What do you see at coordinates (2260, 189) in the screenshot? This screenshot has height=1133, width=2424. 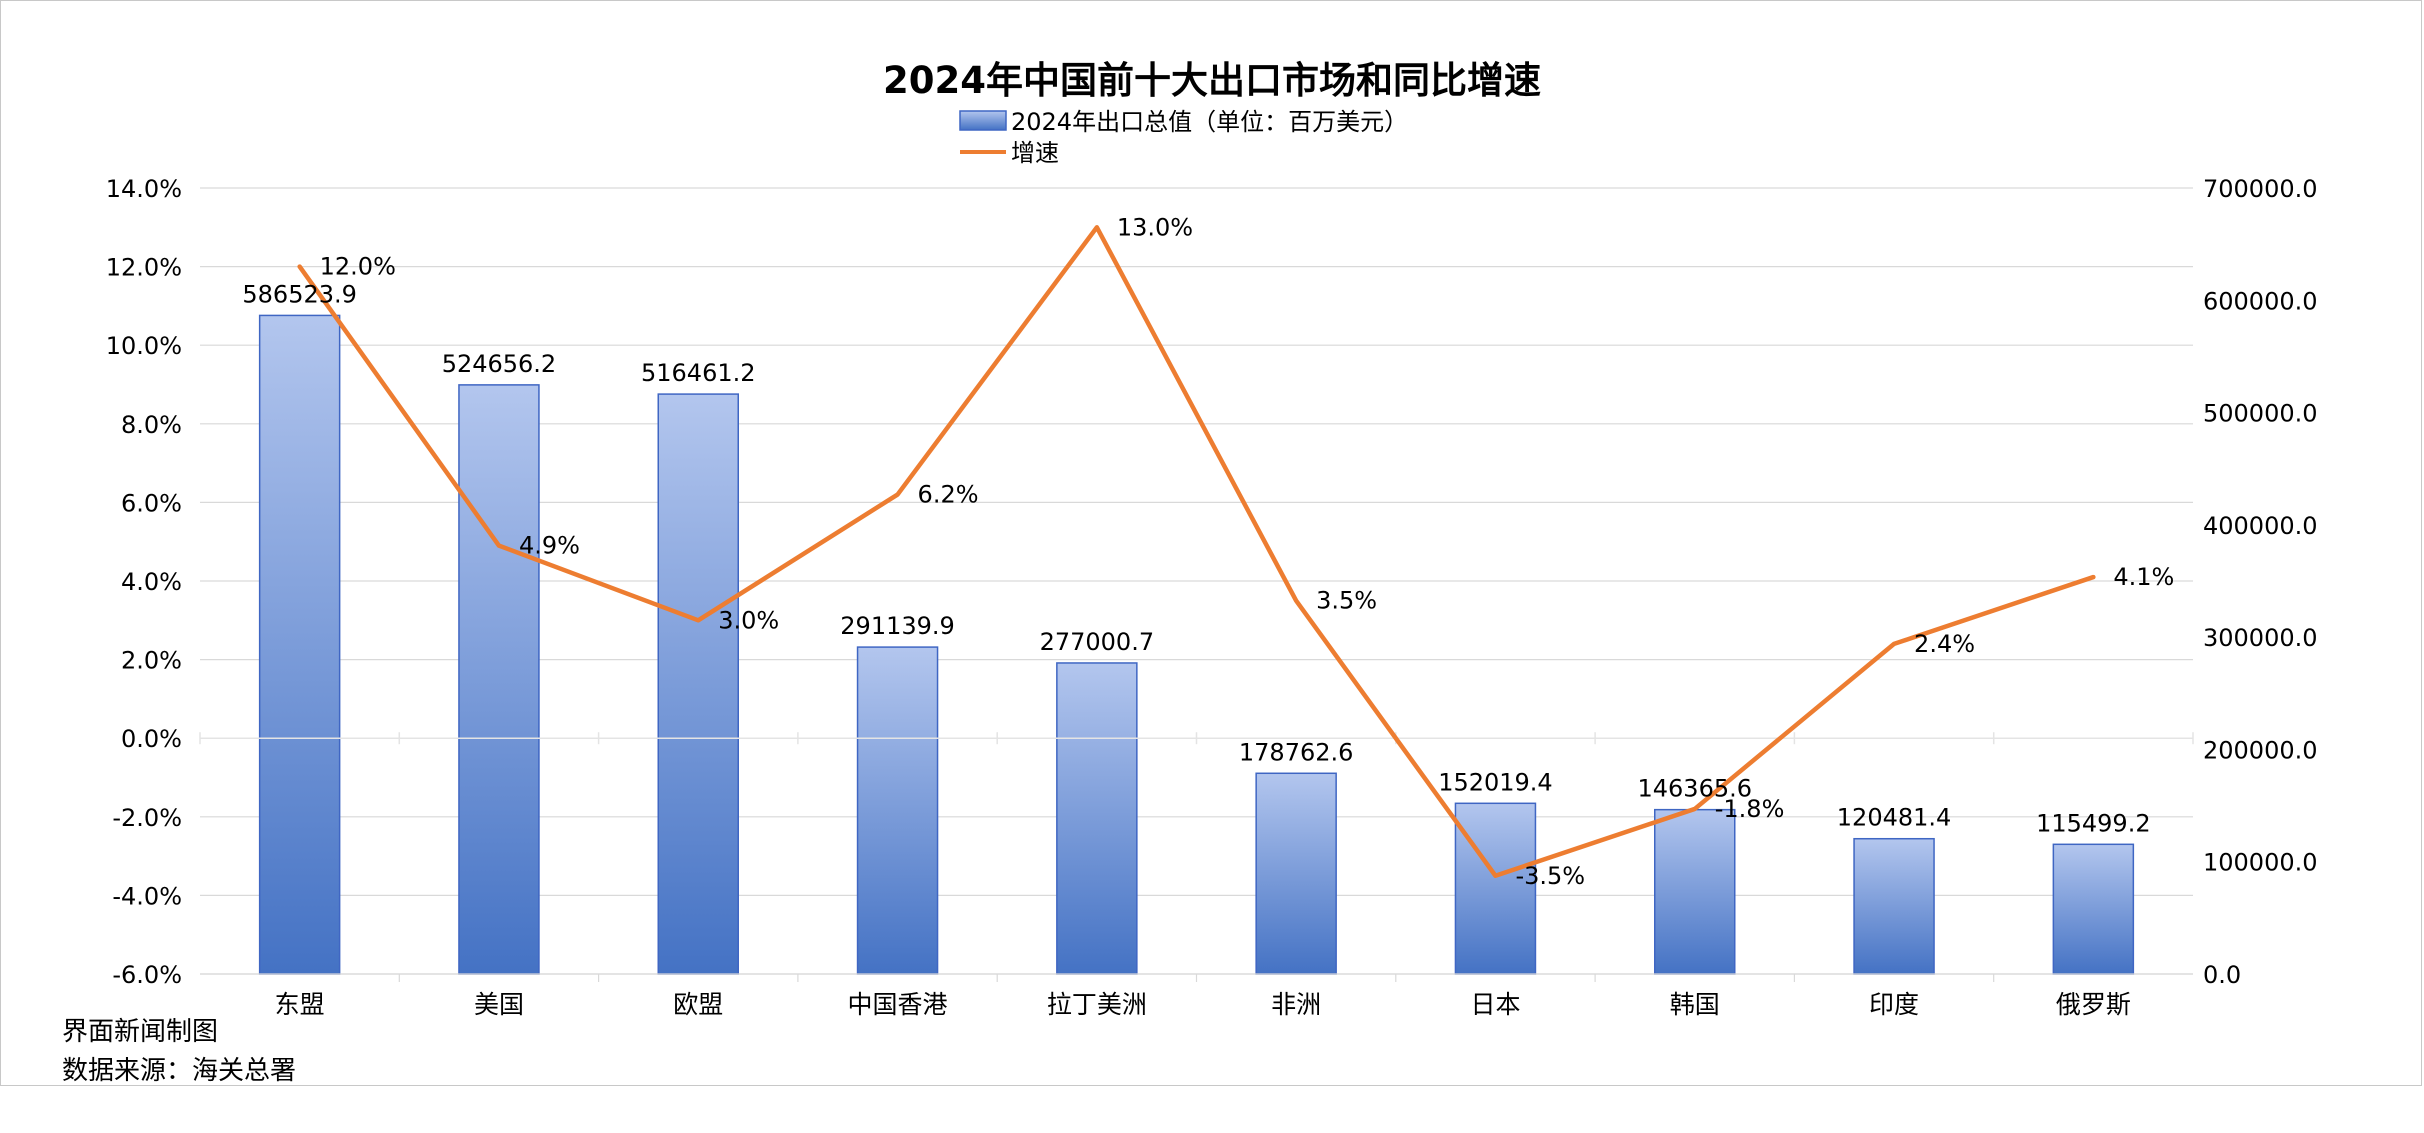 I see `y-right-tick-label: 700000.0` at bounding box center [2260, 189].